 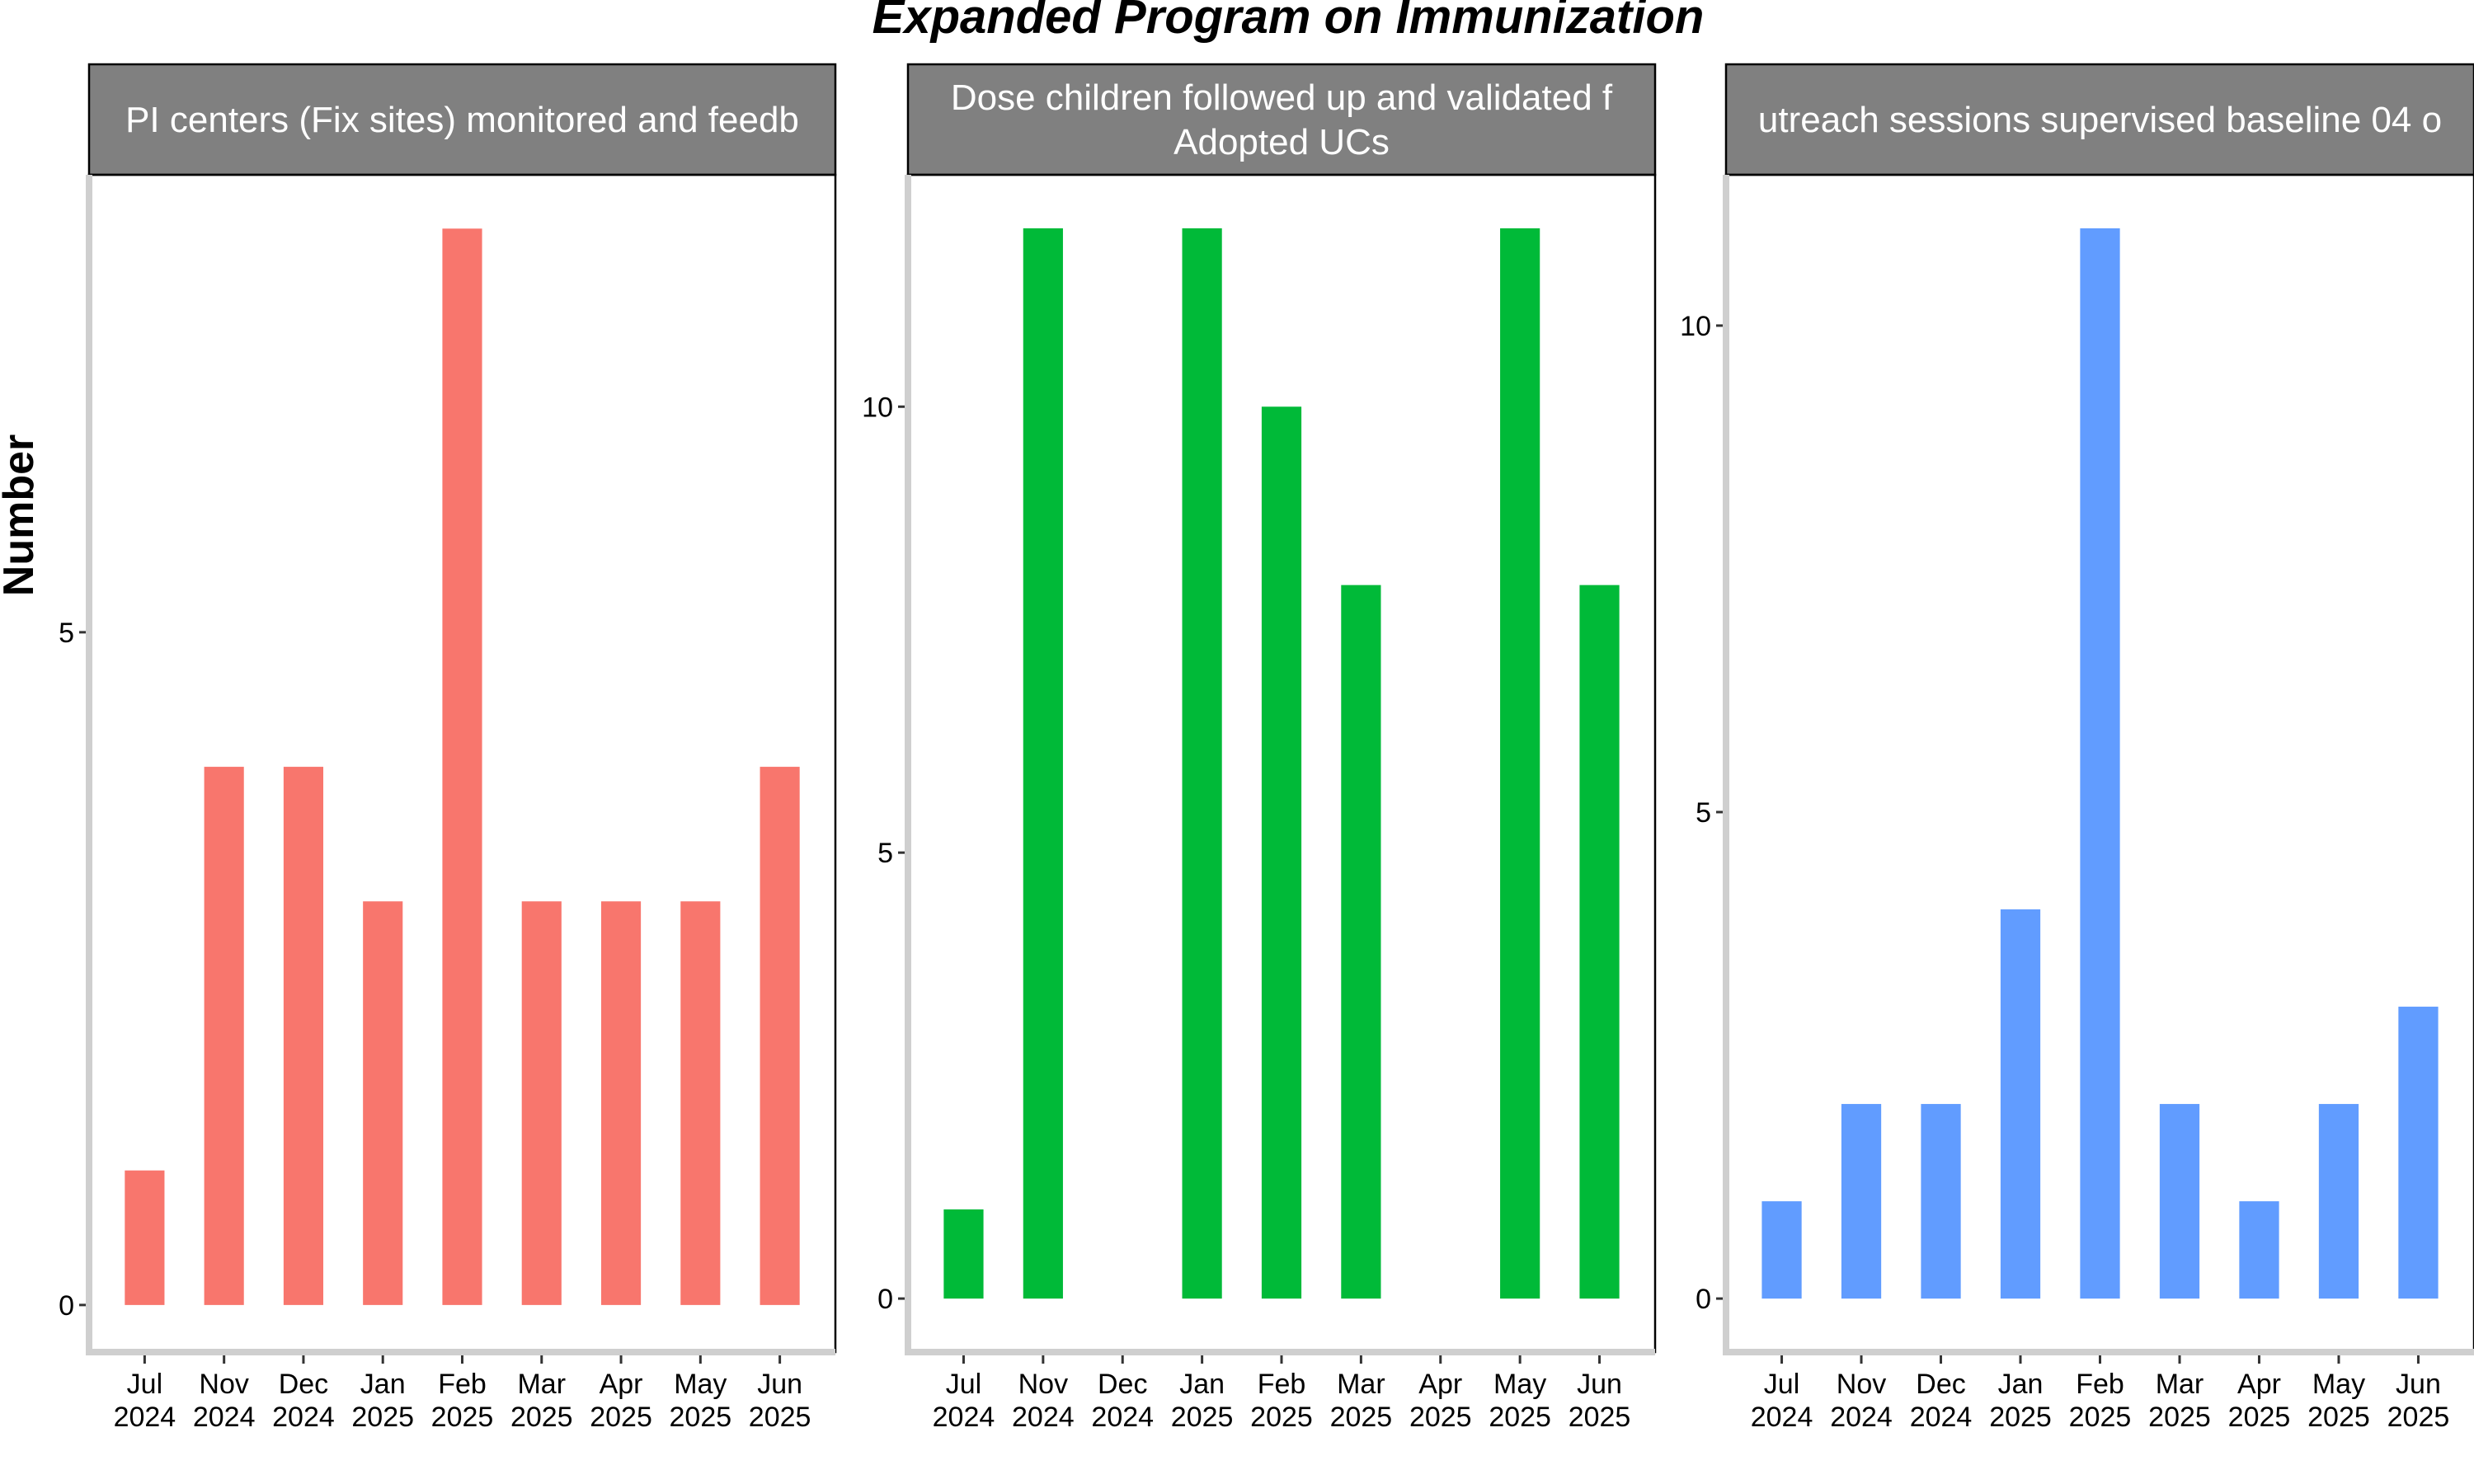 I want to click on facet-strip, so click(x=462, y=120).